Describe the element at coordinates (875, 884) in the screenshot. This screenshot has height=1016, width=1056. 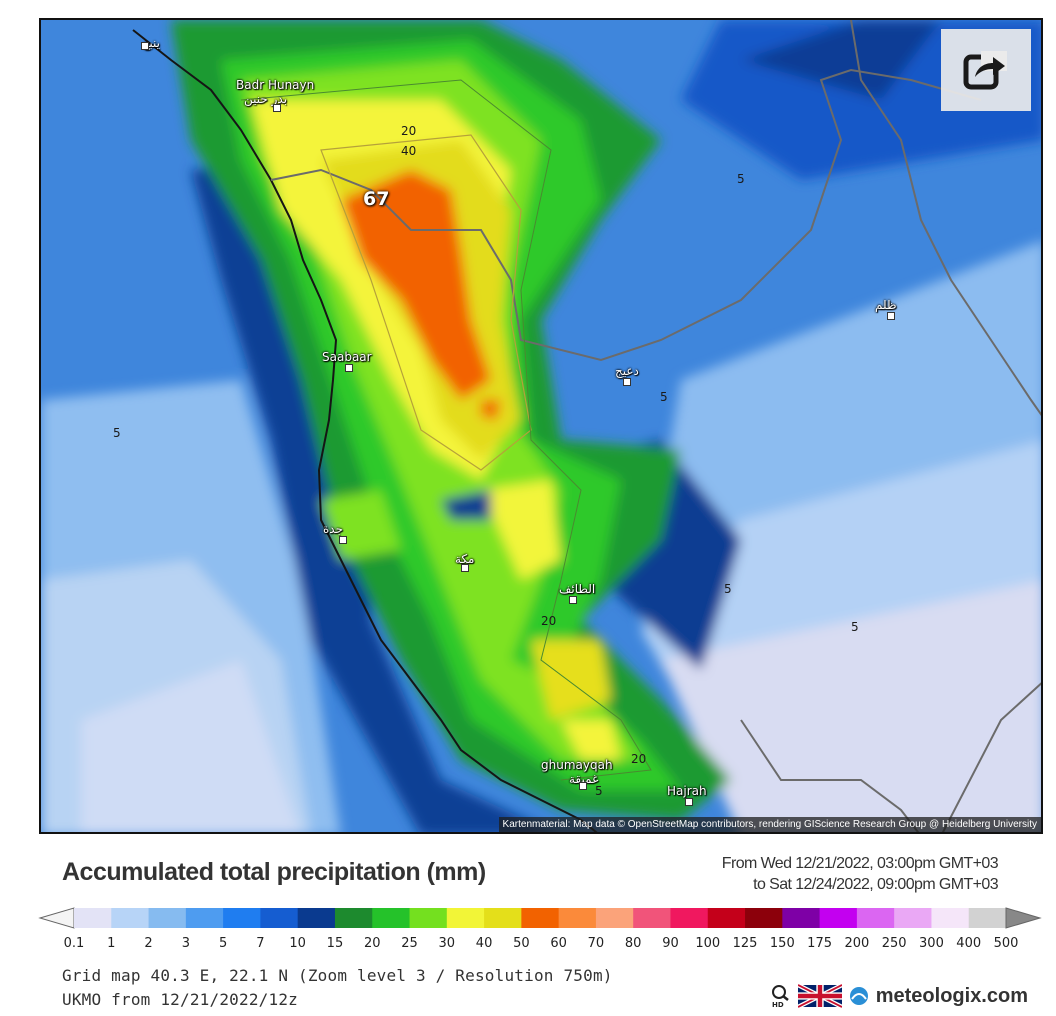
I see `period-to: to Sat 12/24/2022, 09:00pm GMT+03` at that location.